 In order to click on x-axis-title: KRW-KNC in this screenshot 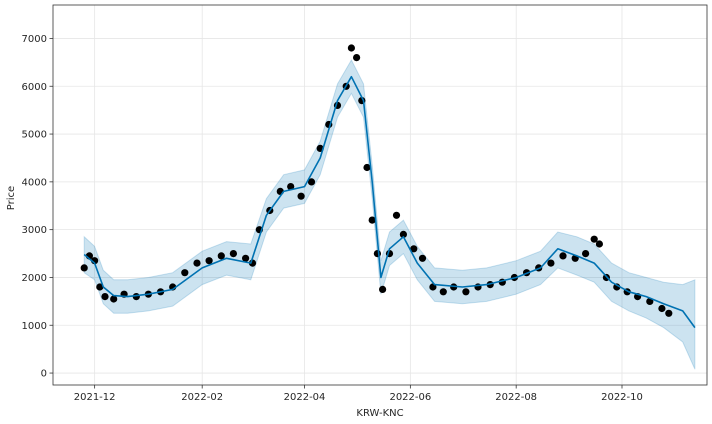, I will do `click(379, 413)`.